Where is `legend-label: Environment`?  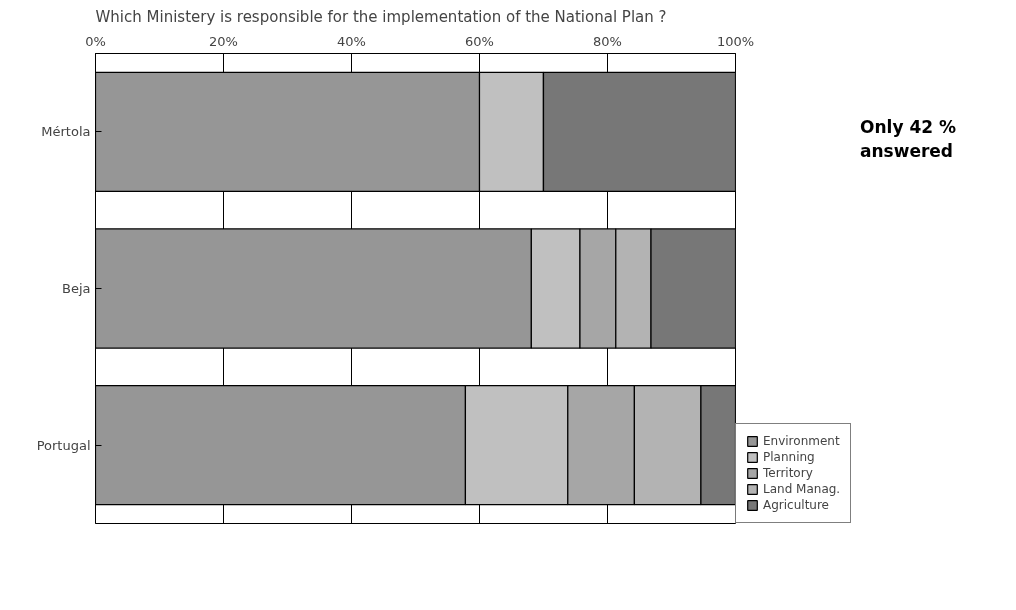 legend-label: Environment is located at coordinates (801, 441).